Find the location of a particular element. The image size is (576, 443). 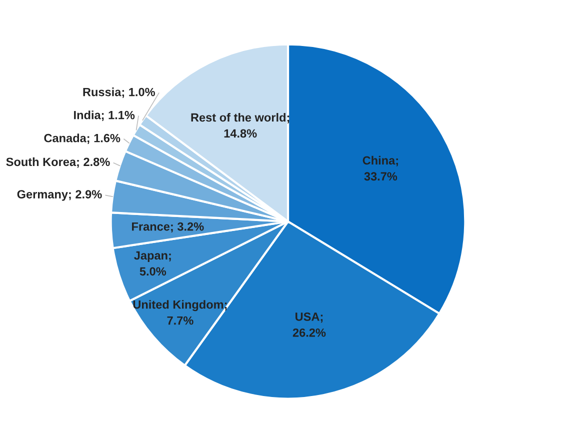

slice-label: China; 33.7% is located at coordinates (380, 168).